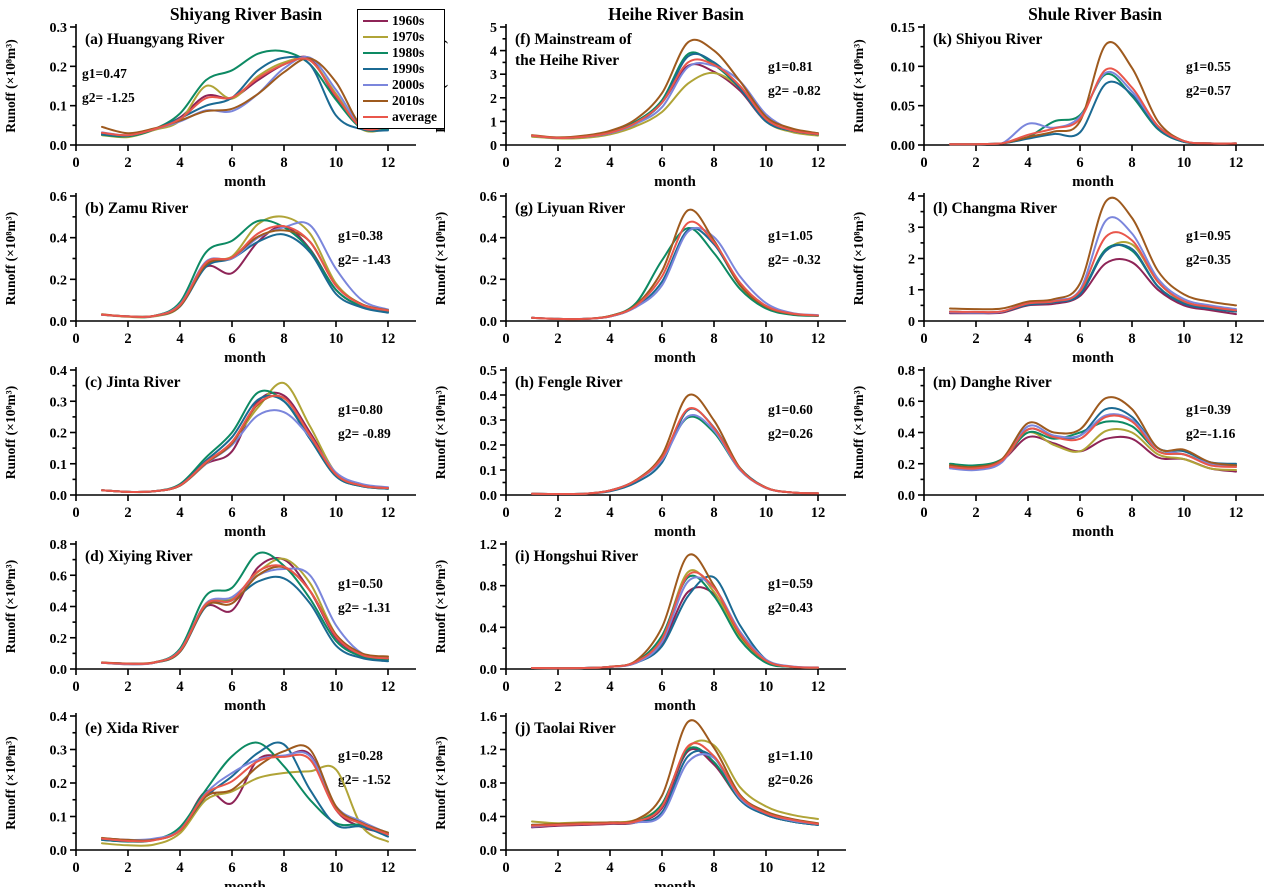 The height and width of the screenshot is (887, 1270). Describe the element at coordinates (360, 755) in the screenshot. I see `chart-e-g1-value: g1=0.28` at that location.